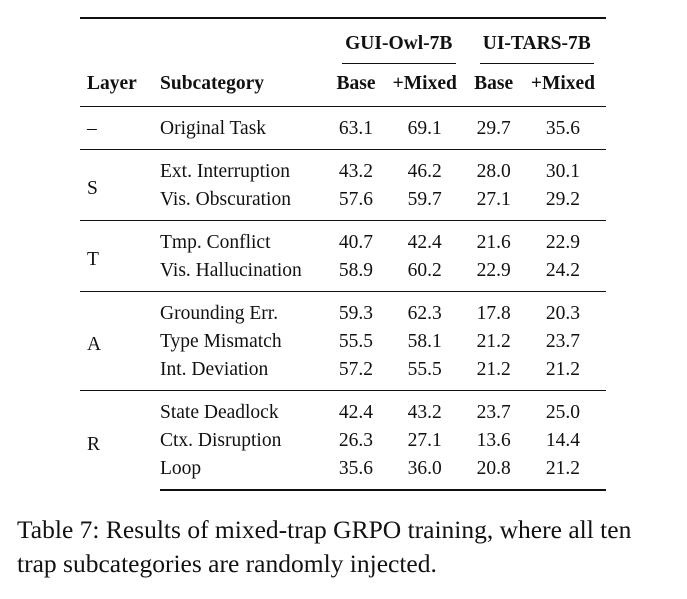  I want to click on table-row: S Ext. Interruption 43.2 46.2 28.0 30.1, so click(343, 185).